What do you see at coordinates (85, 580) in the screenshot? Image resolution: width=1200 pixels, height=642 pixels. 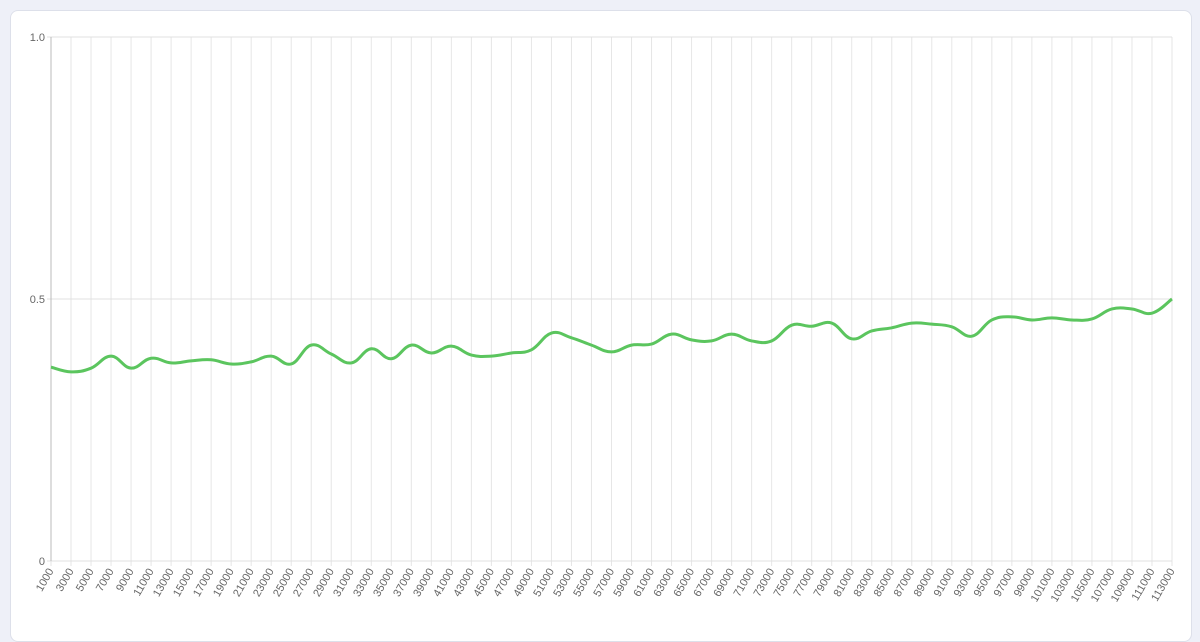 I see `x-tick-label: 5000` at bounding box center [85, 580].